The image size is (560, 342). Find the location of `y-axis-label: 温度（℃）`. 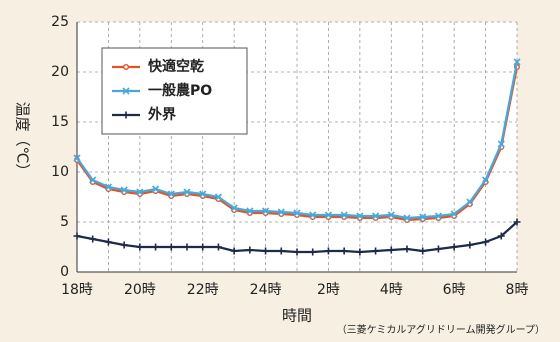

y-axis-label: 温度（℃） is located at coordinates (23, 140).